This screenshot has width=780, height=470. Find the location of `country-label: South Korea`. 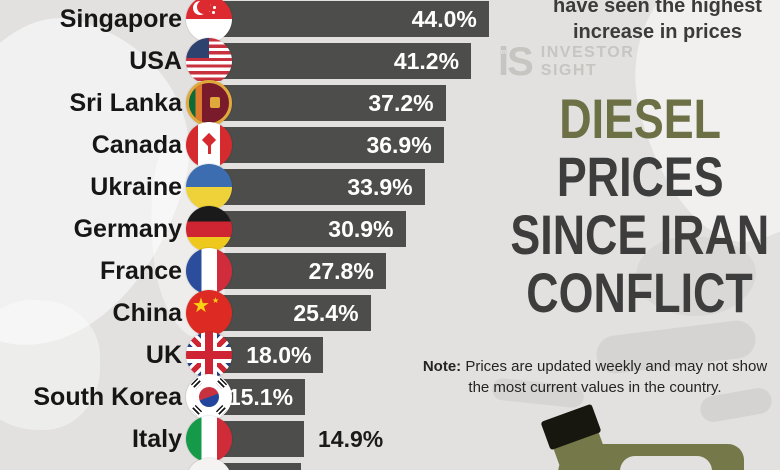

country-label: South Korea is located at coordinates (107, 397).